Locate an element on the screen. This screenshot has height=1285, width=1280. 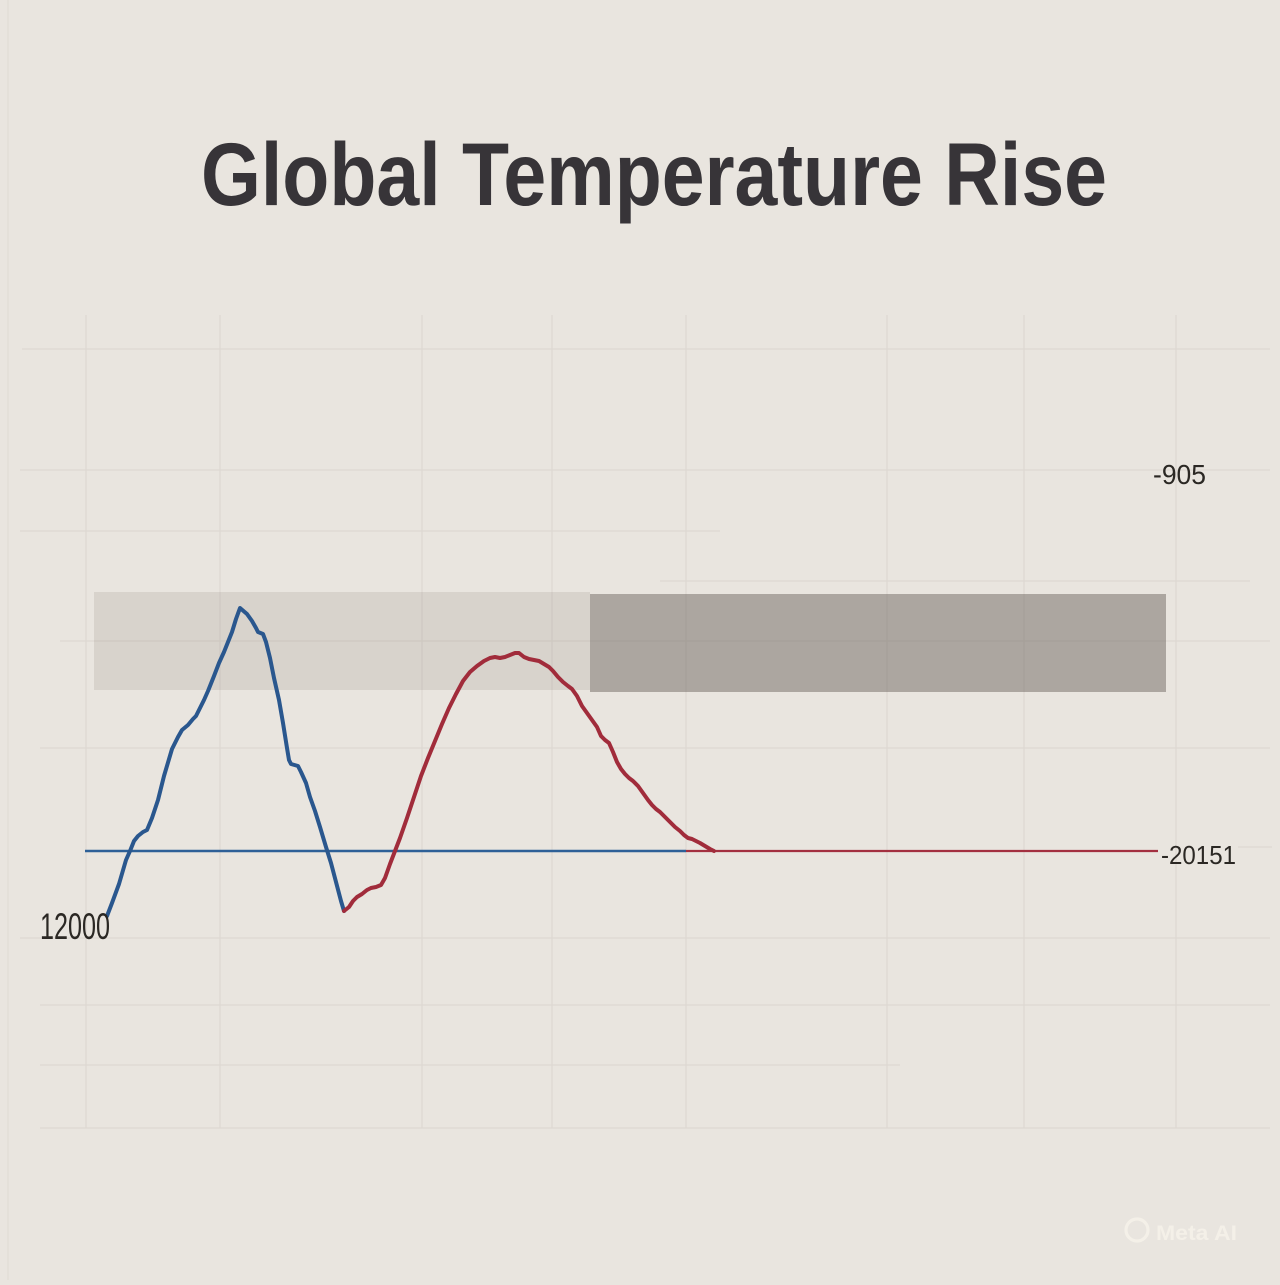
svg-text: -20151 is located at coordinates (1198, 855).